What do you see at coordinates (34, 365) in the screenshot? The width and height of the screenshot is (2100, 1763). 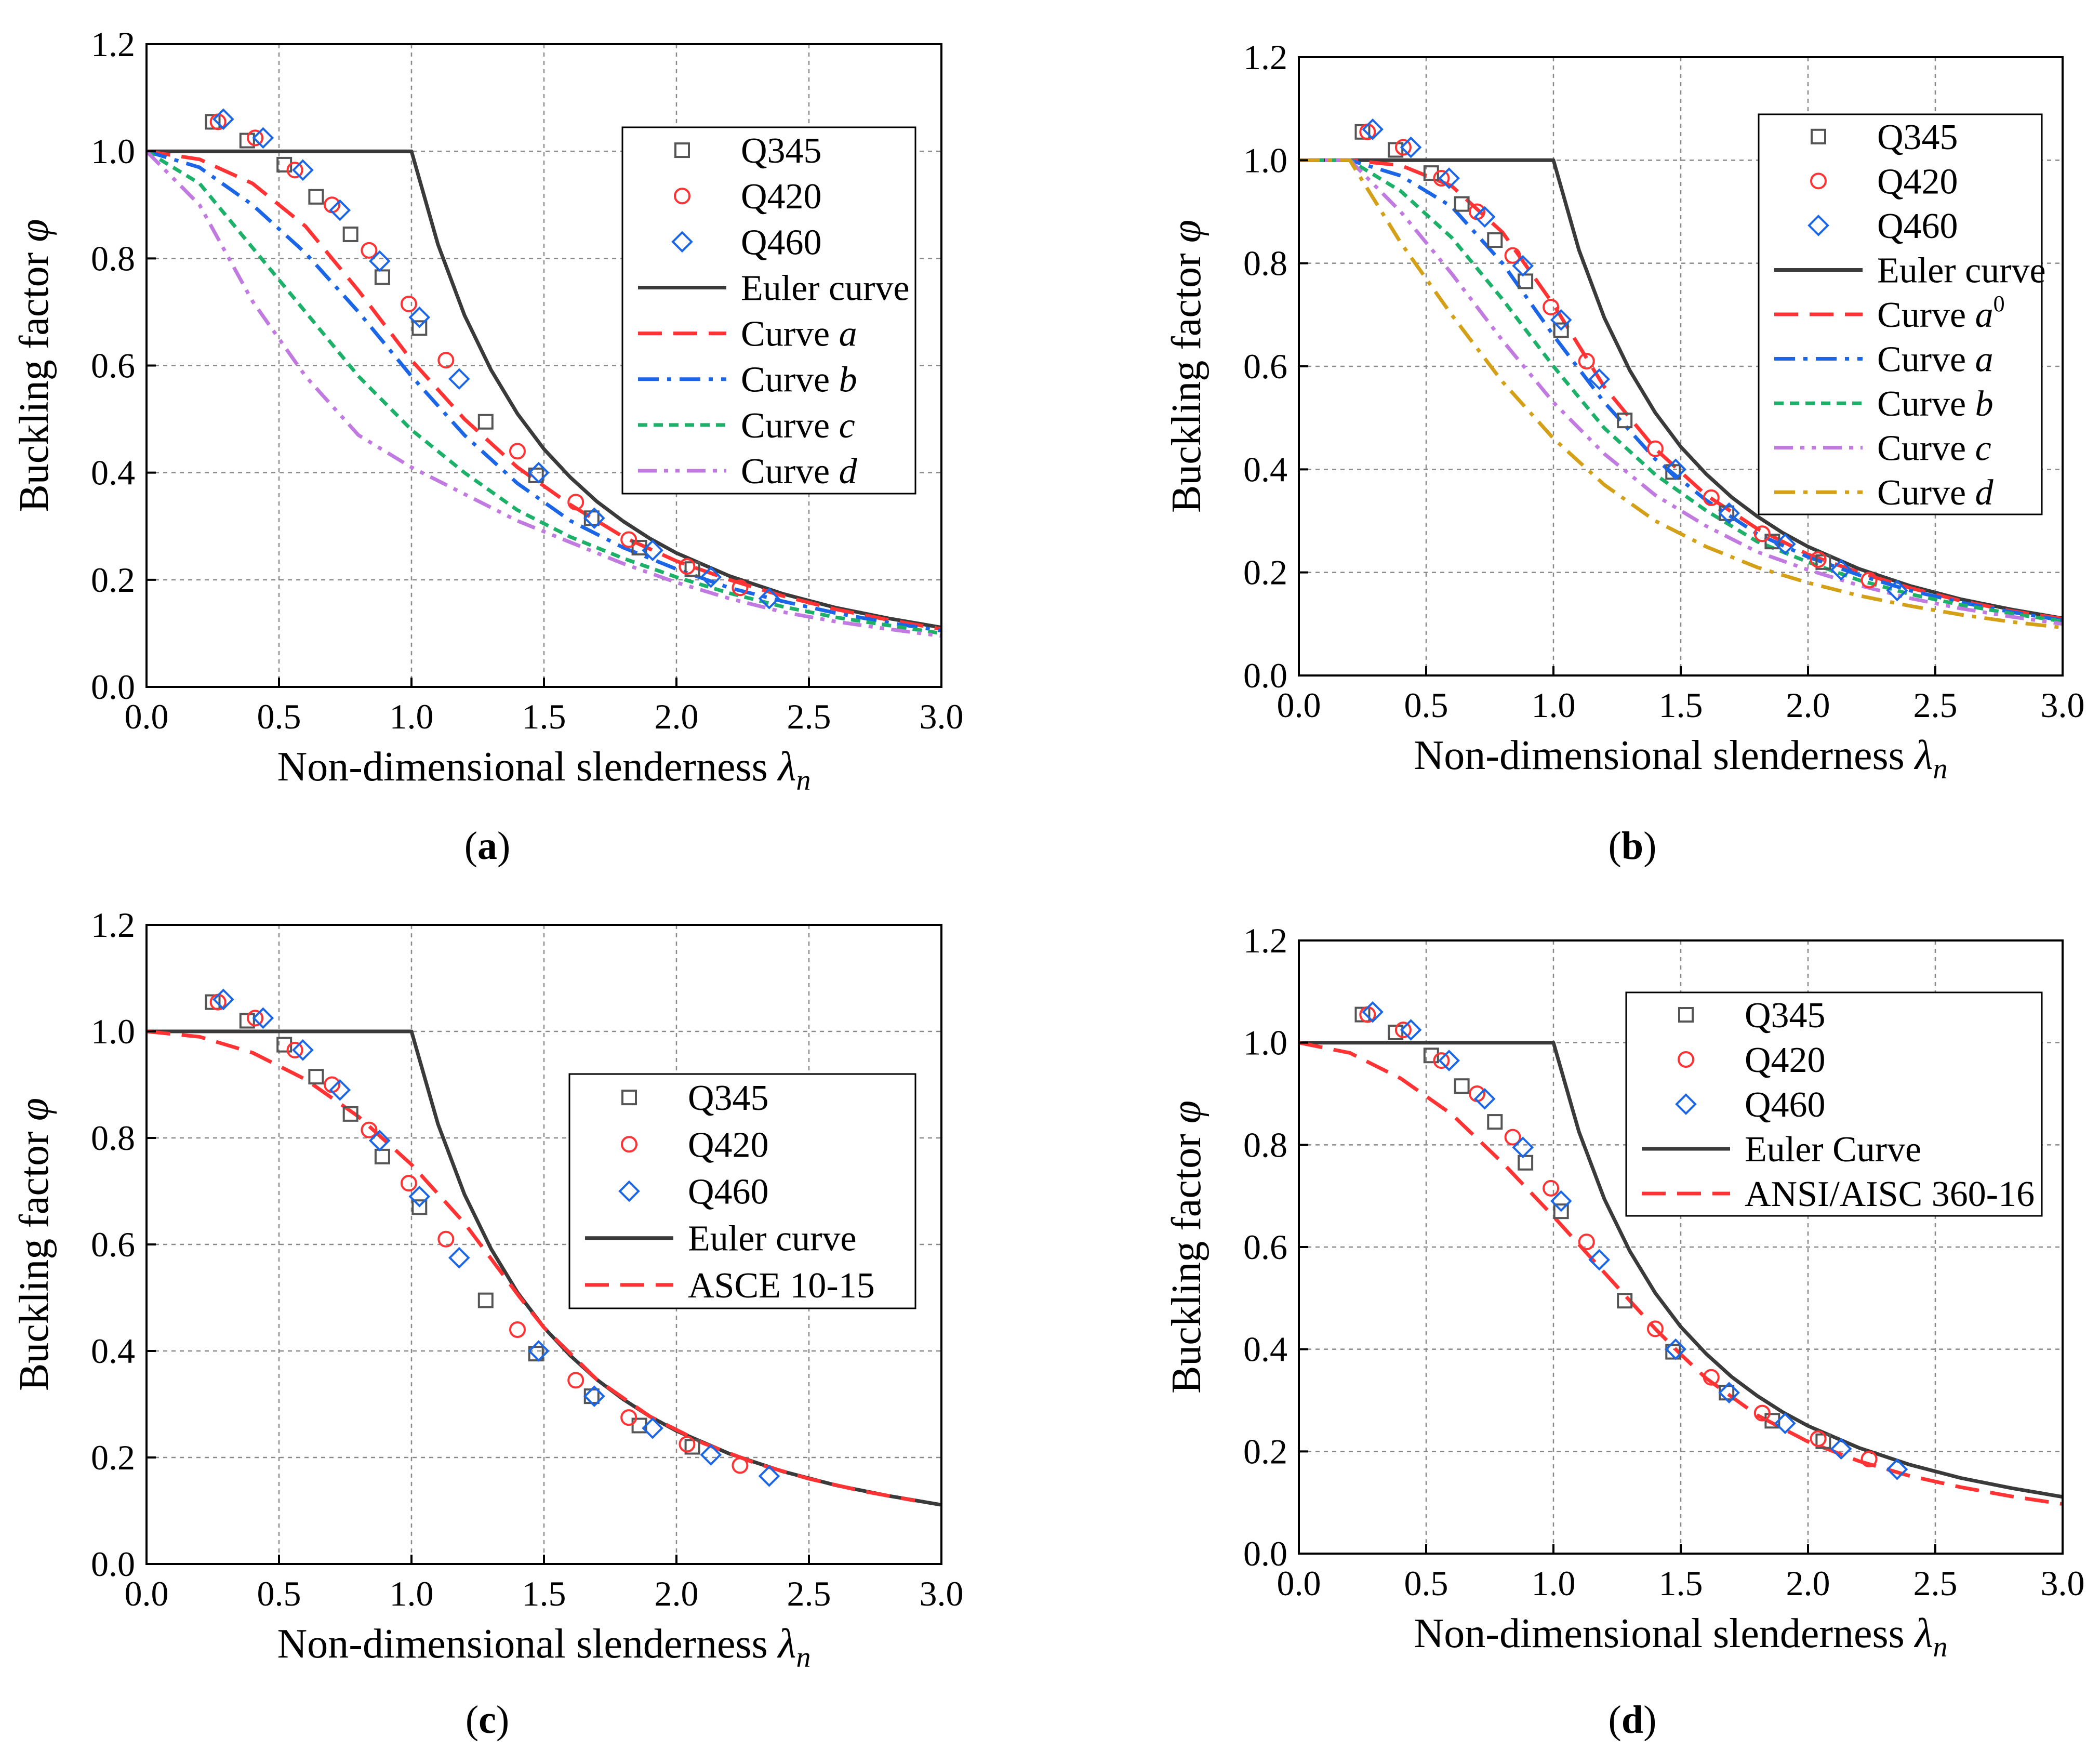 I see `y-axis-label: Buckling factor φ` at bounding box center [34, 365].